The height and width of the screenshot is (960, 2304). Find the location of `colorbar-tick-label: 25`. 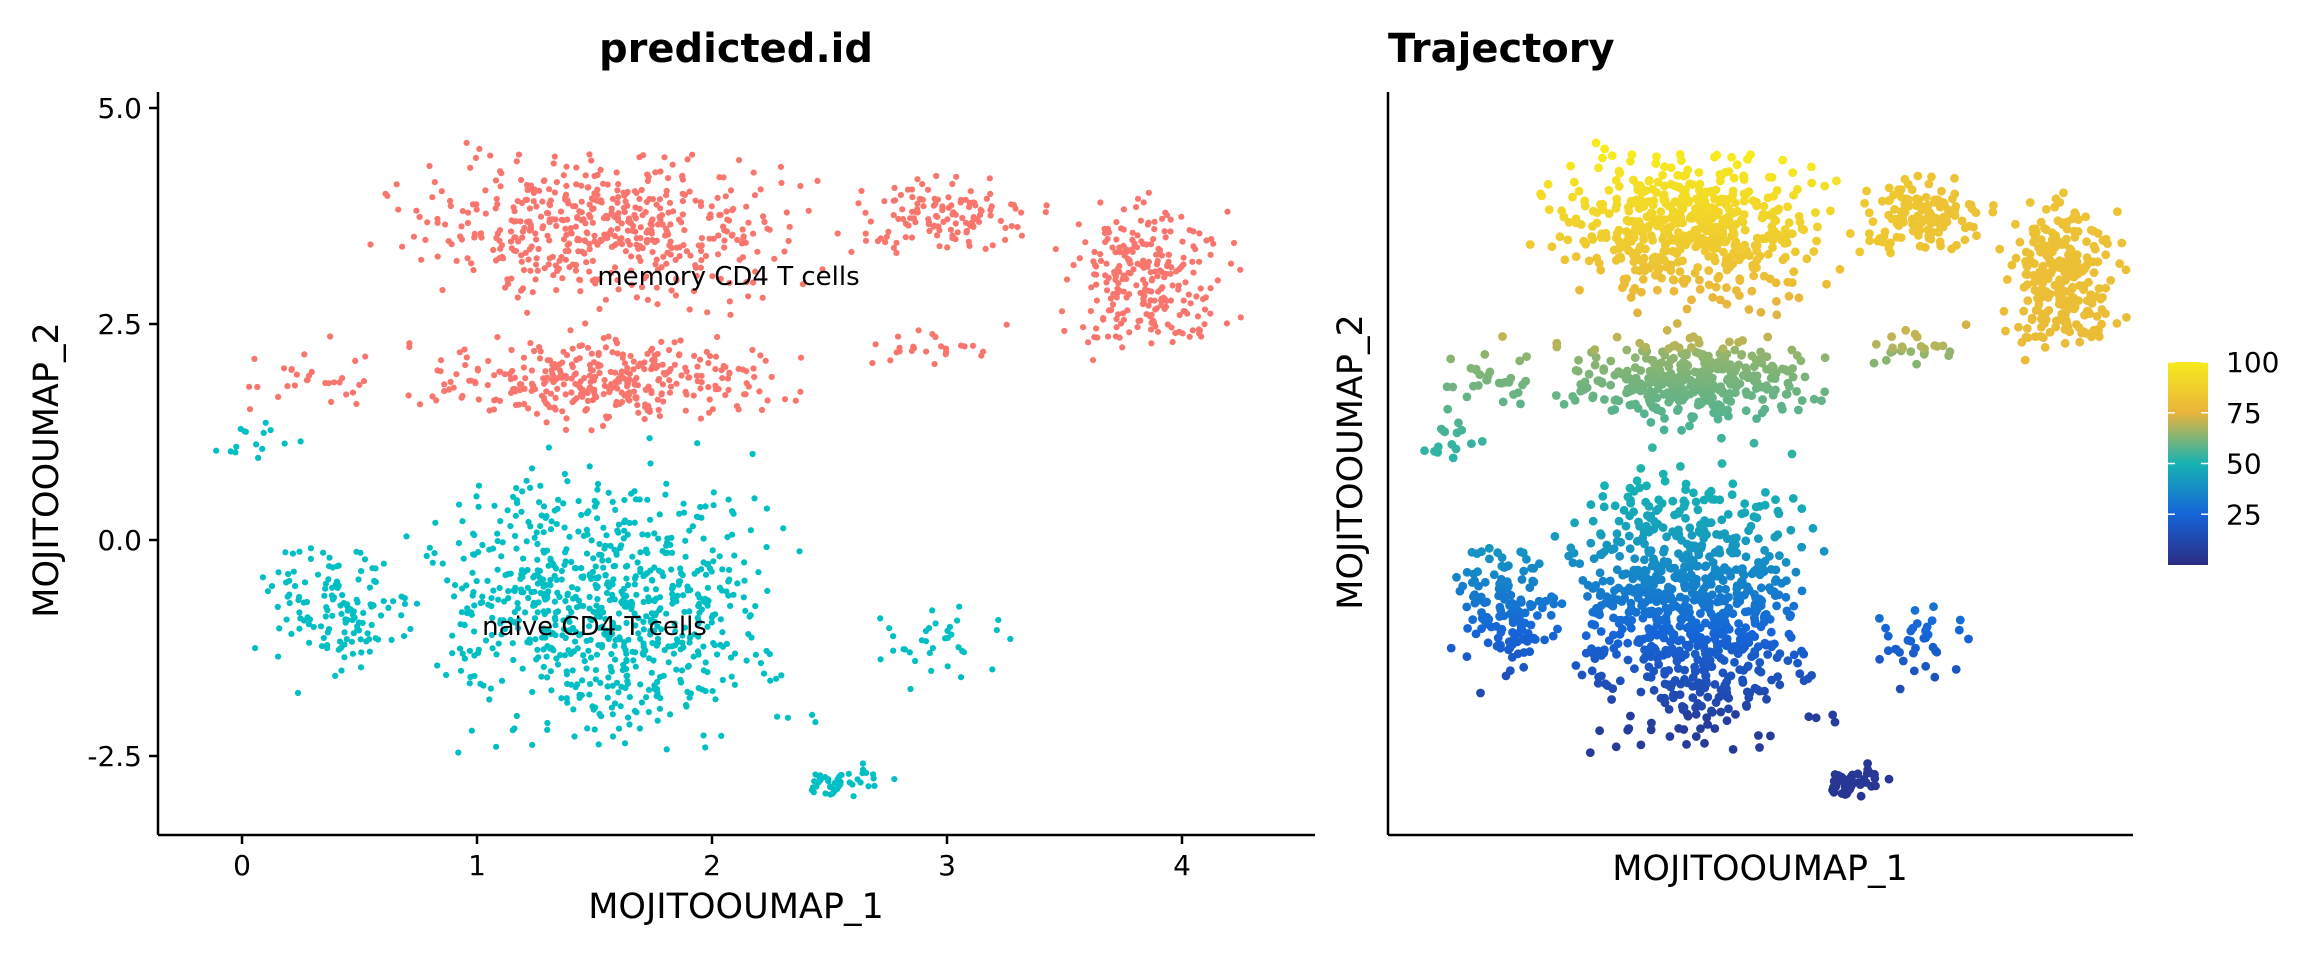

colorbar-tick-label: 25 is located at coordinates (2244, 514).